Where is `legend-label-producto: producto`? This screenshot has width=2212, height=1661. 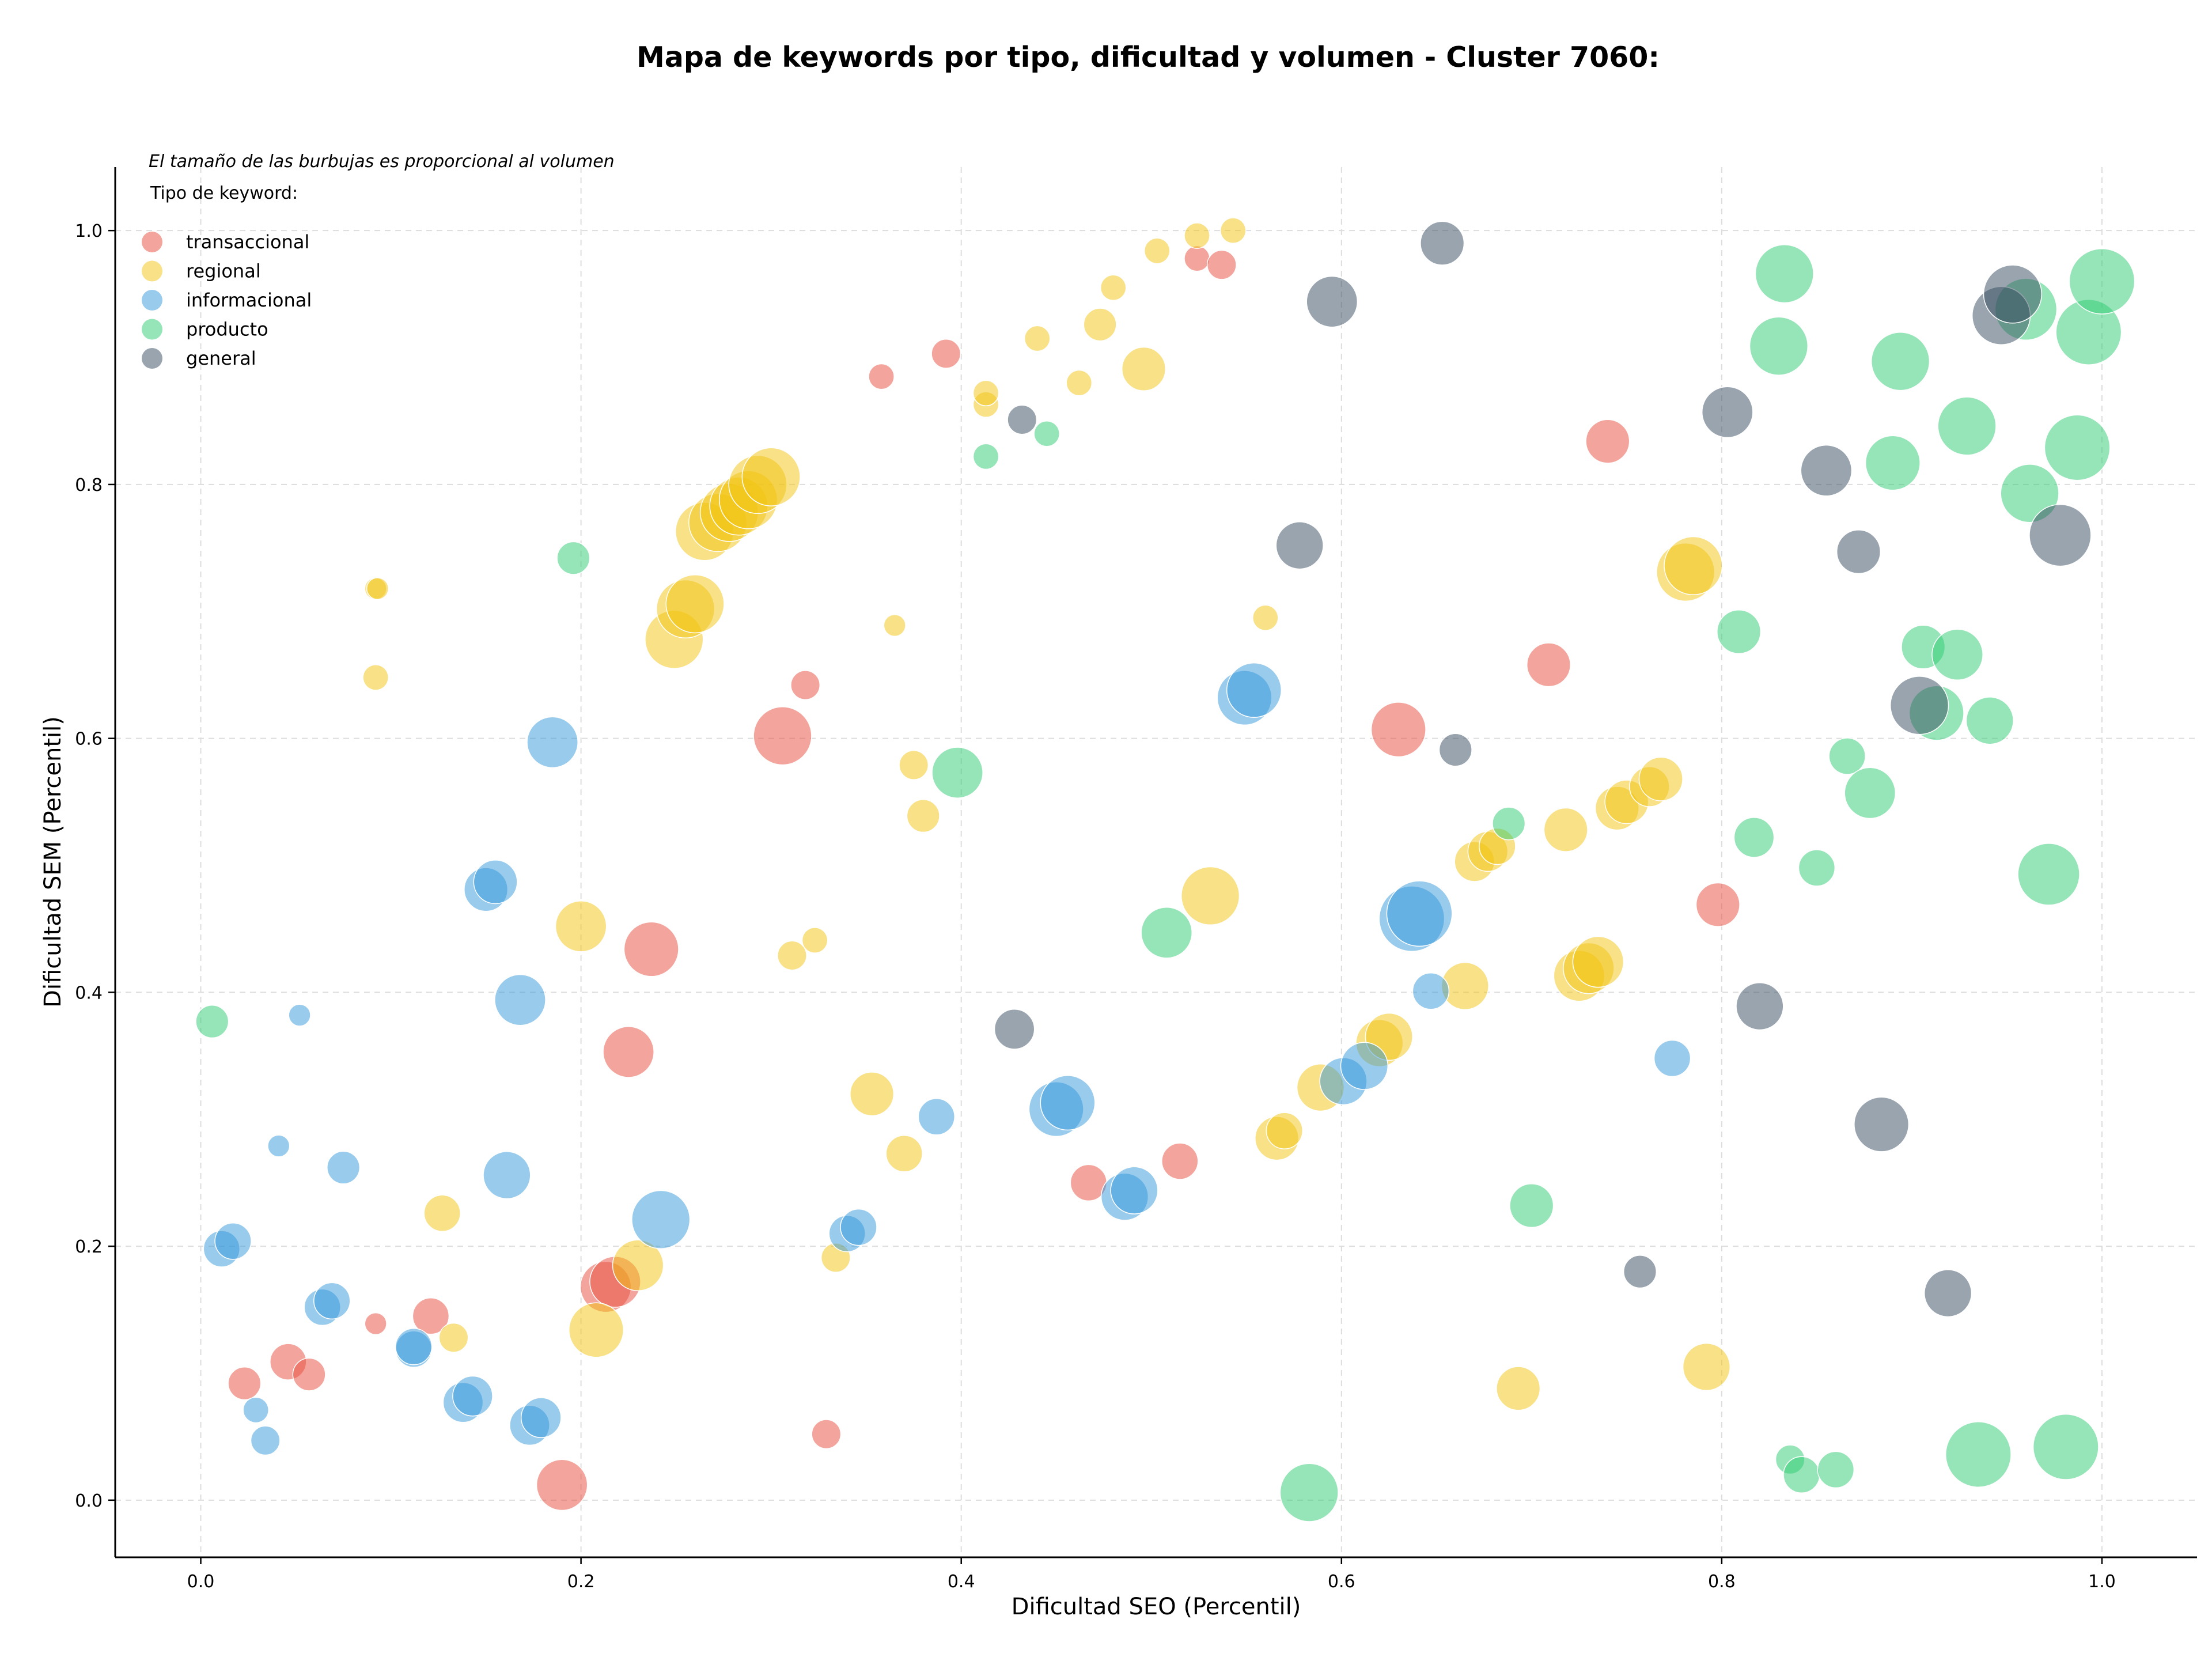 legend-label-producto: producto is located at coordinates (227, 329).